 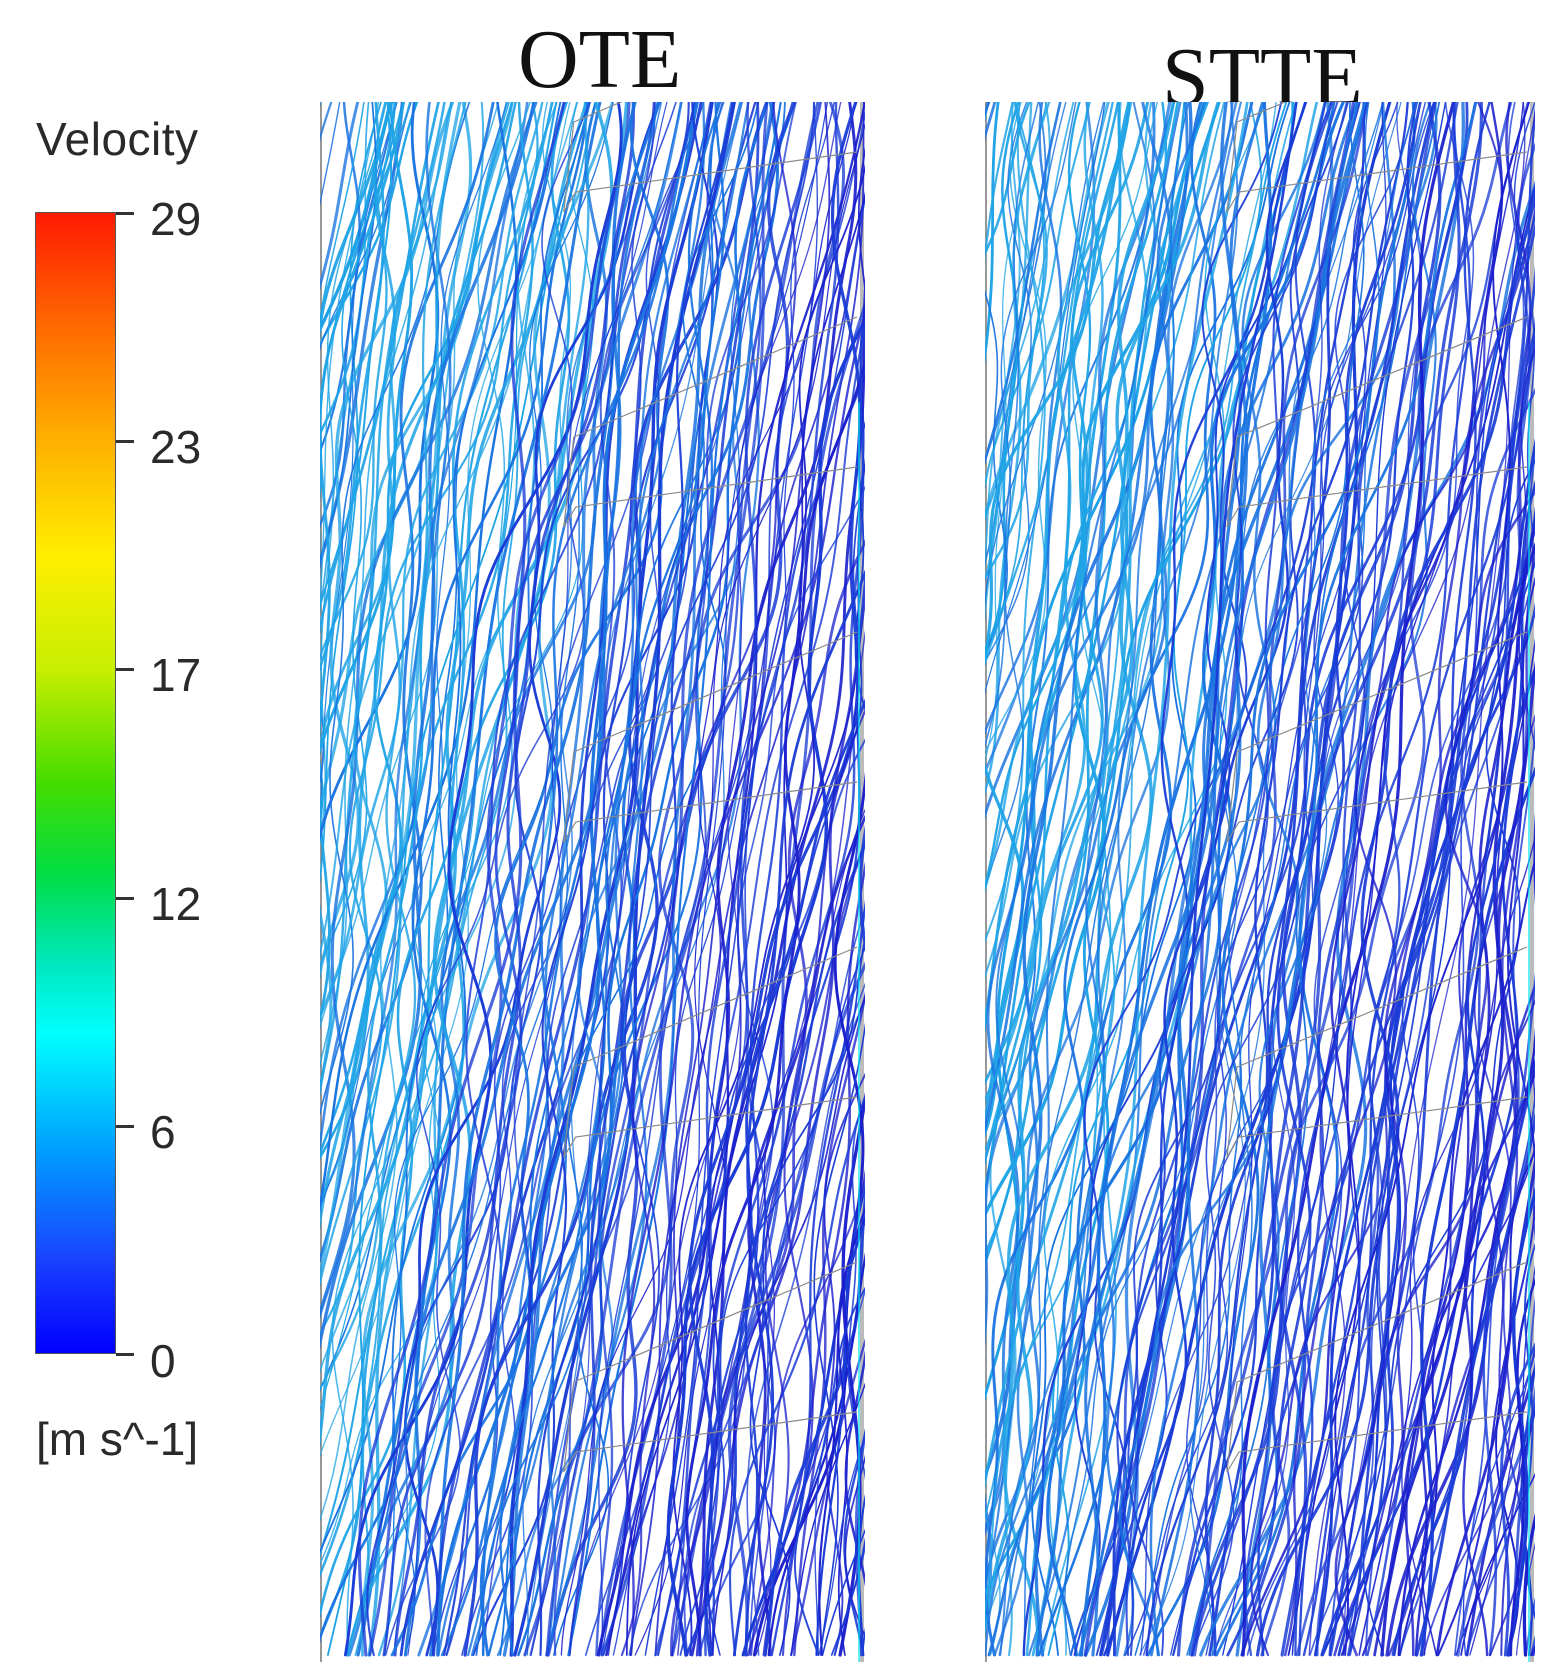 What do you see at coordinates (117, 1439) in the screenshot?
I see `legend-unit: [m s^-1]` at bounding box center [117, 1439].